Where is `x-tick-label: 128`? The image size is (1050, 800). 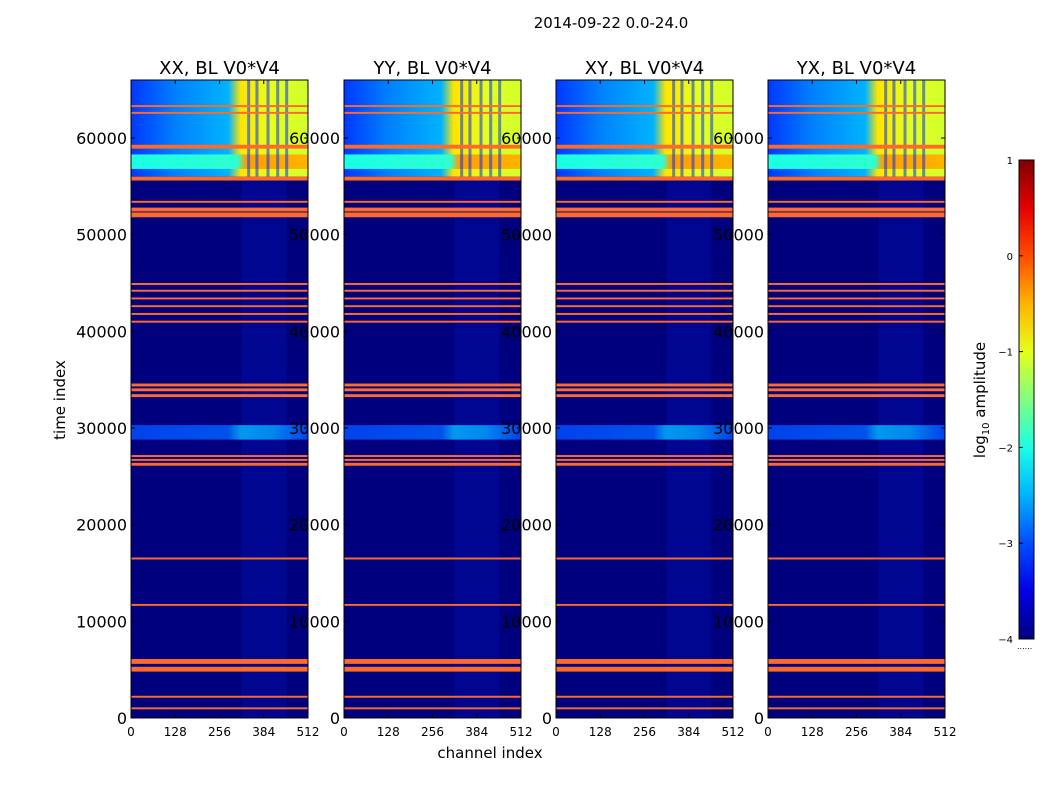 x-tick-label: 128 is located at coordinates (388, 732).